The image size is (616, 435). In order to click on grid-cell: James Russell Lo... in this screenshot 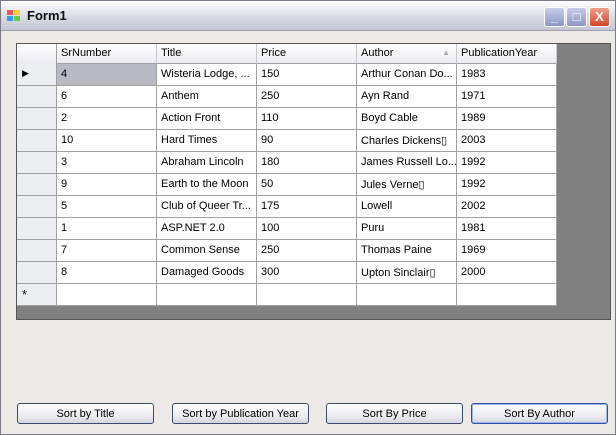, I will do `click(407, 163)`.